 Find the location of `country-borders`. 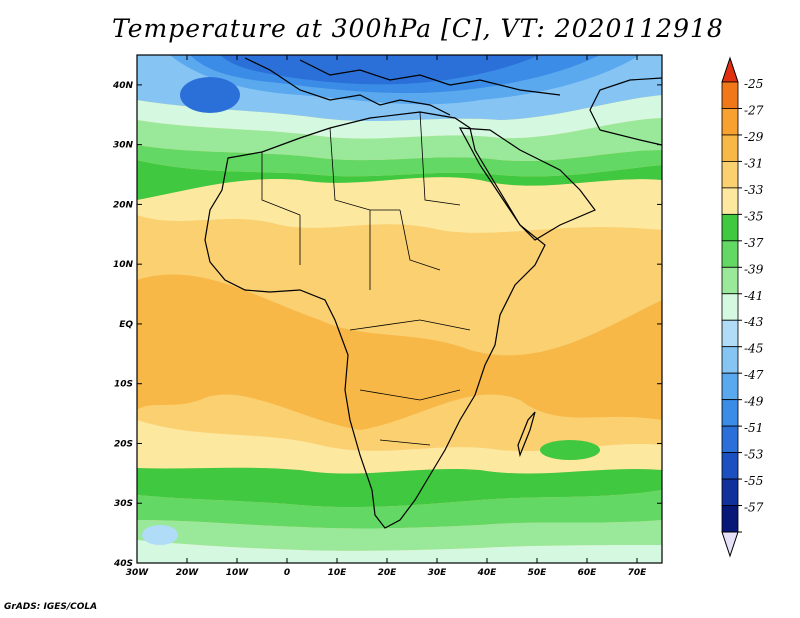

country-borders is located at coordinates (366, 278).